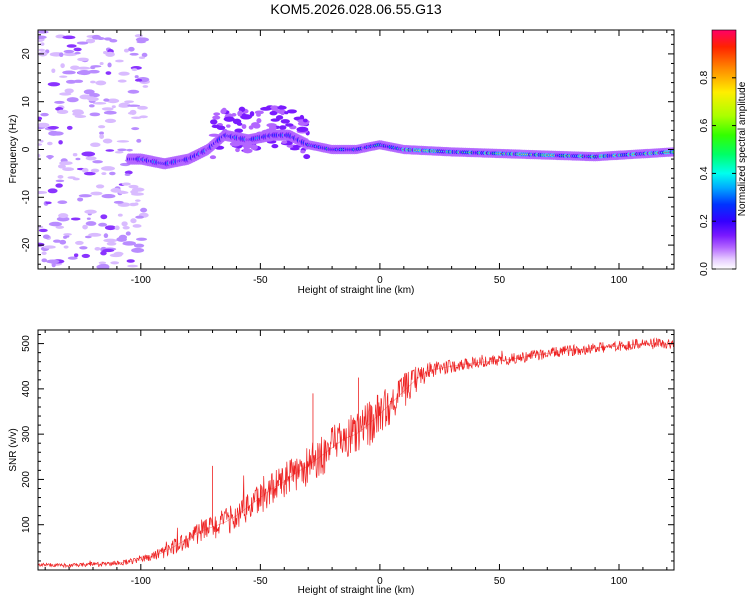  Describe the element at coordinates (13, 449) in the screenshot. I see `snr-ylabel: SNR (v/v)` at that location.